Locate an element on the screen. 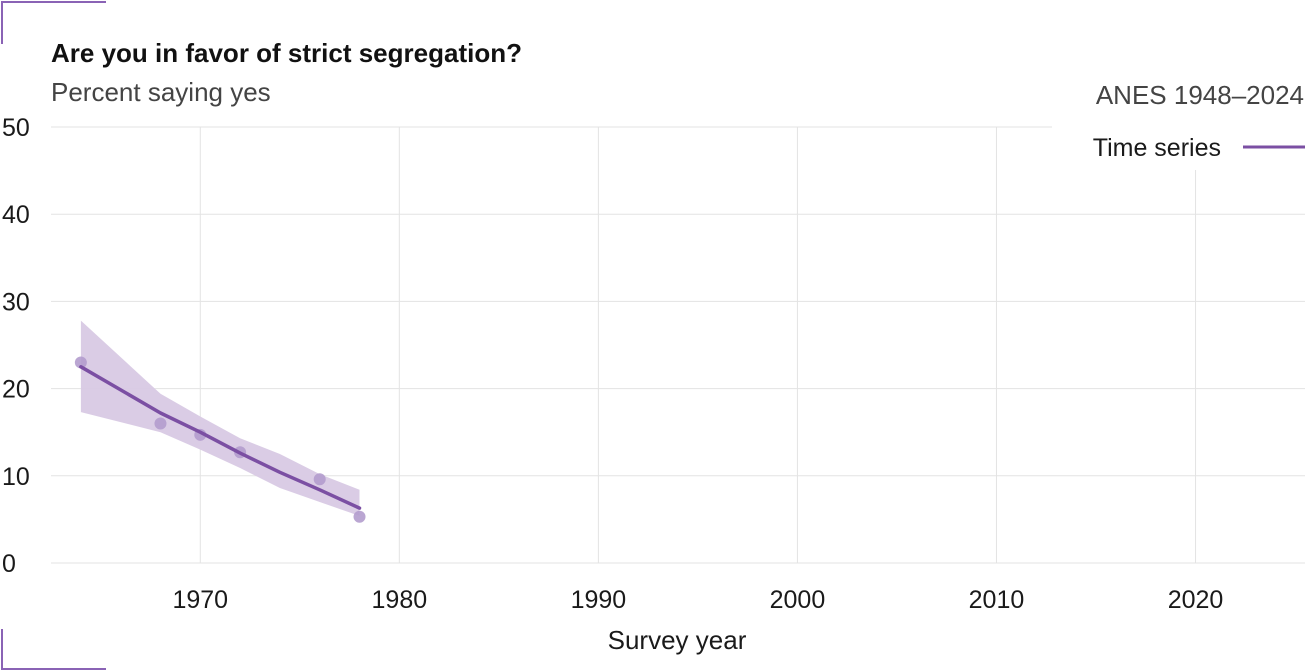  frame-corner-top-left is located at coordinates (53, 22).